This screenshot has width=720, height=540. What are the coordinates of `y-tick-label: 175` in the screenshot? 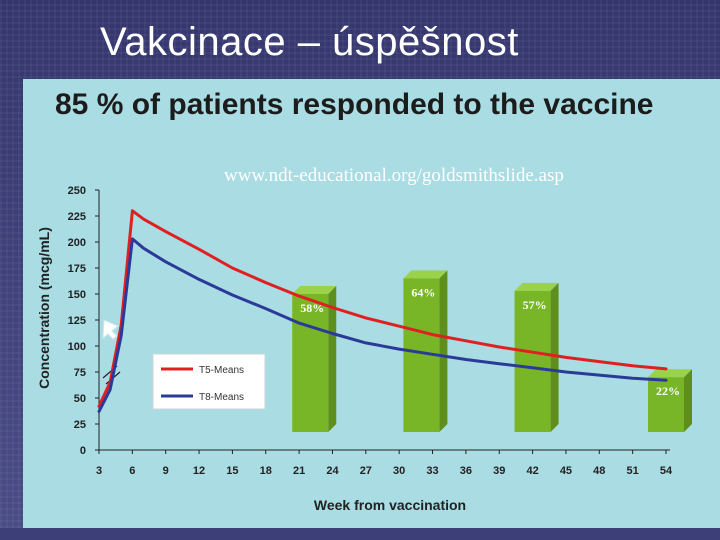 It's located at (77, 269).